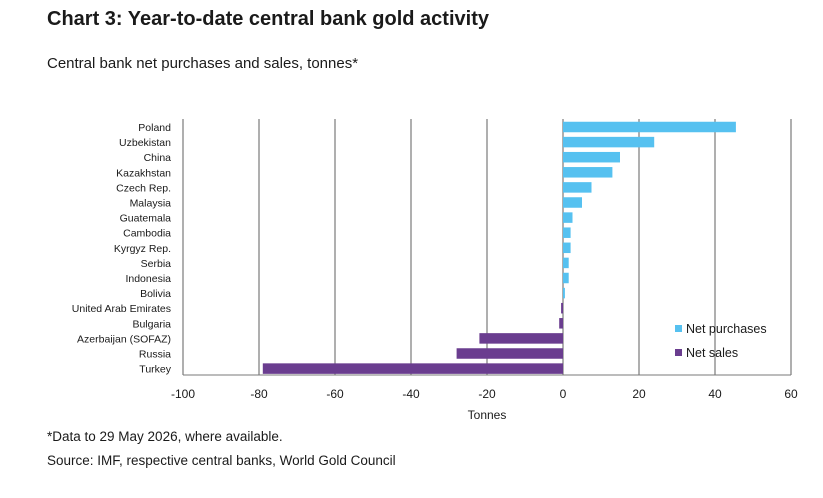  I want to click on bar-kazakhstan, so click(588, 172).